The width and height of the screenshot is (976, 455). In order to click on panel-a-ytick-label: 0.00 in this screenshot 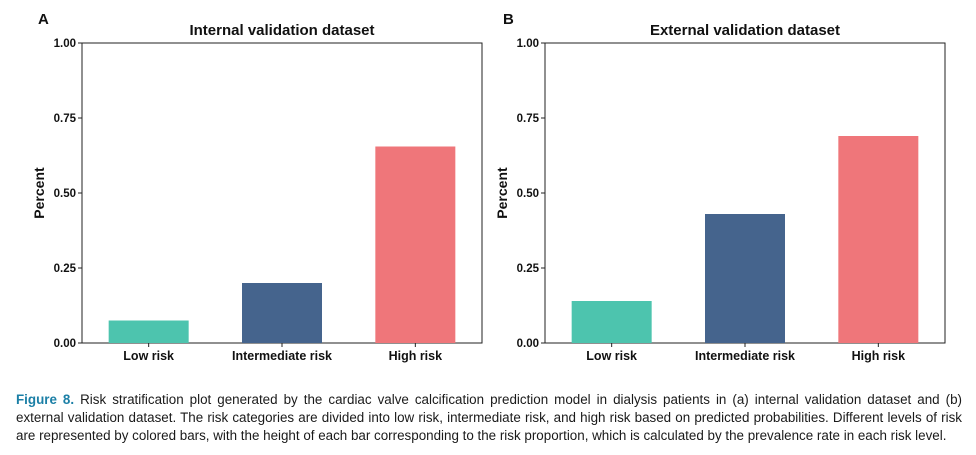, I will do `click(65, 344)`.